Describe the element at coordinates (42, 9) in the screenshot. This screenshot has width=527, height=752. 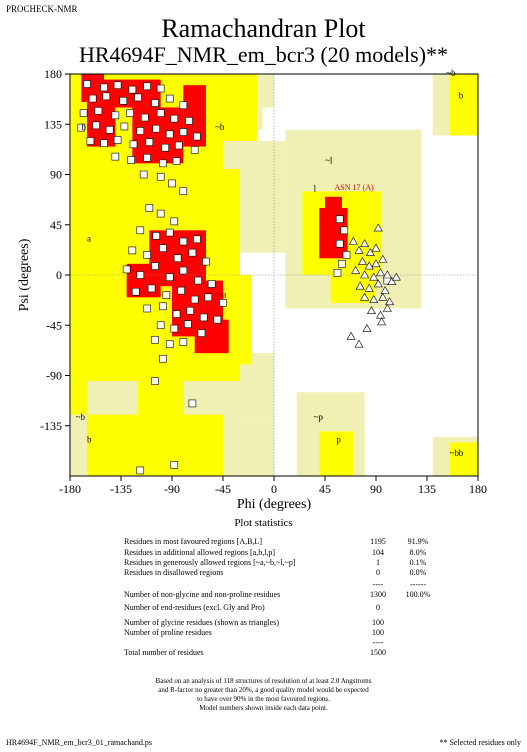
I see `program-label: PROCHECK-NMR` at that location.